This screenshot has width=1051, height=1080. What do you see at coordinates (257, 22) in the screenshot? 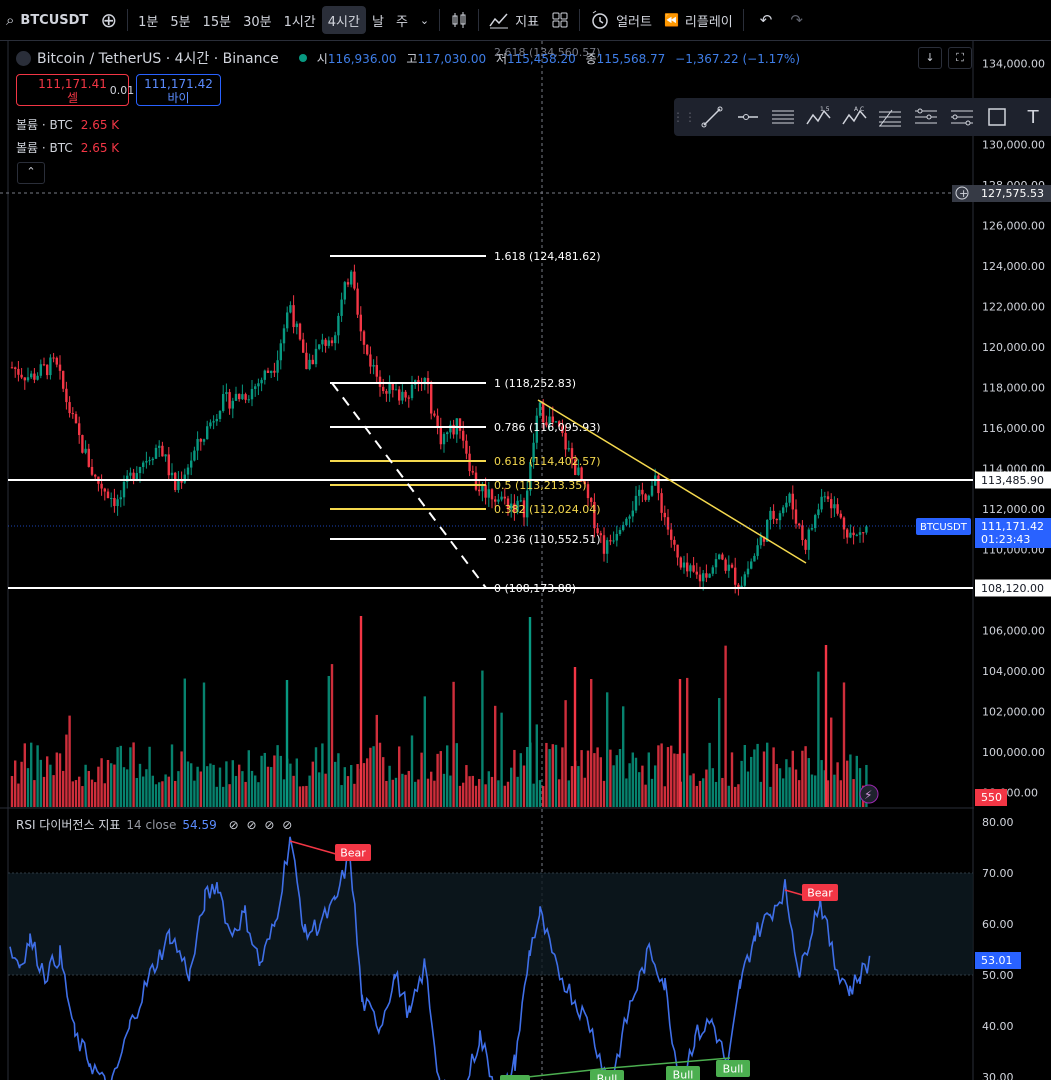
I see `interval-3-button: 30분` at bounding box center [257, 22].